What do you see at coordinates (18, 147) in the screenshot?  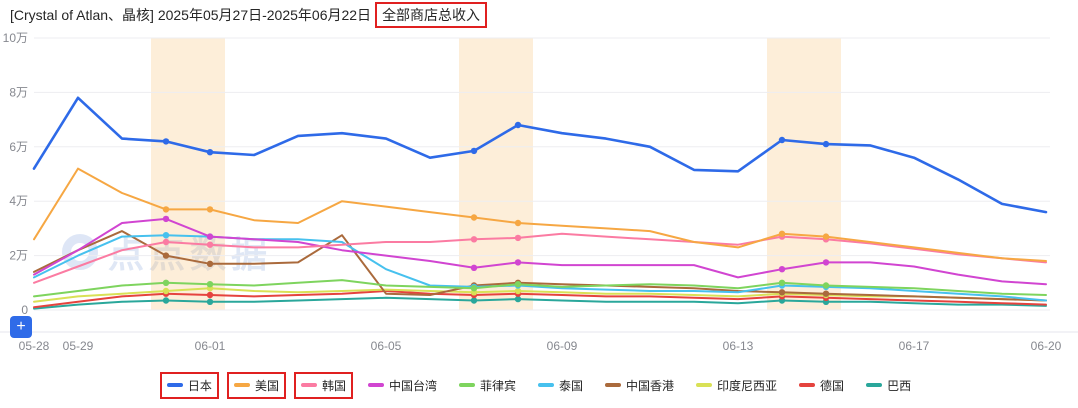 I see `y-axis-tick-label: 6万` at bounding box center [18, 147].